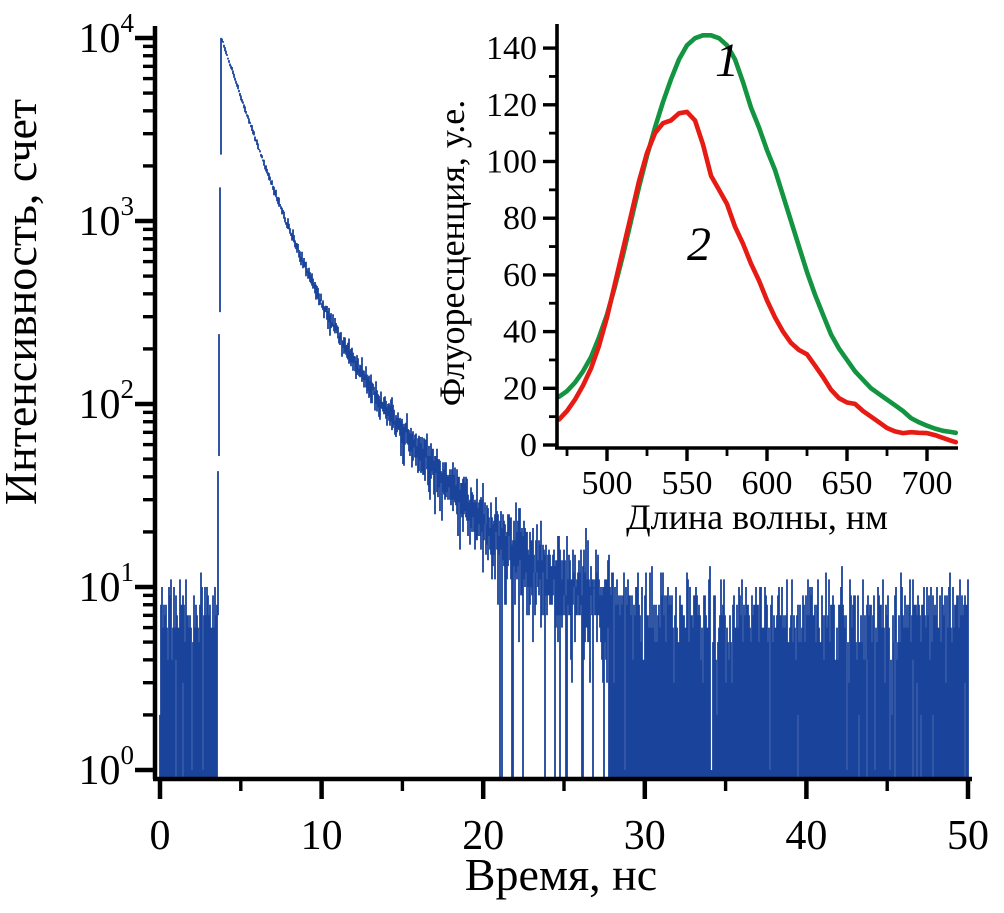  Describe the element at coordinates (847, 483) in the screenshot. I see `inset-x-tick-label: 650` at that location.